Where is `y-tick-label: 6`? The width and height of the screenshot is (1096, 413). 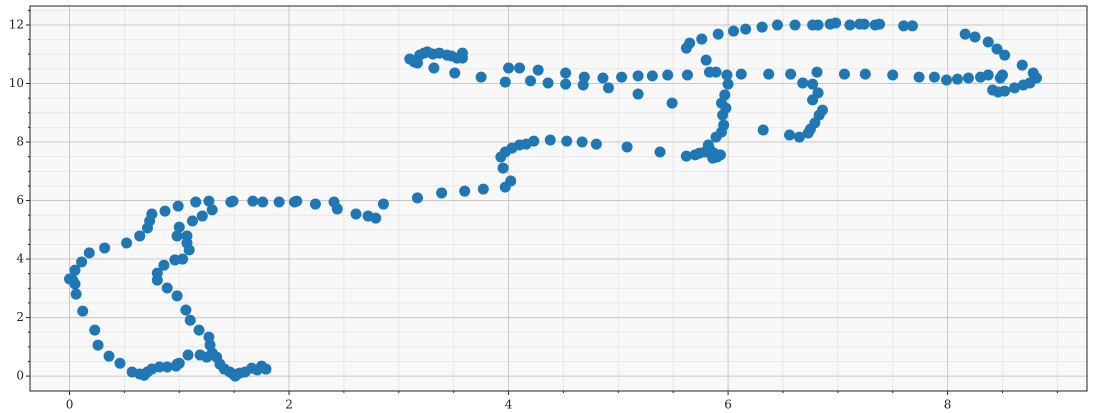 y-tick-label: 6 is located at coordinates (20, 200).